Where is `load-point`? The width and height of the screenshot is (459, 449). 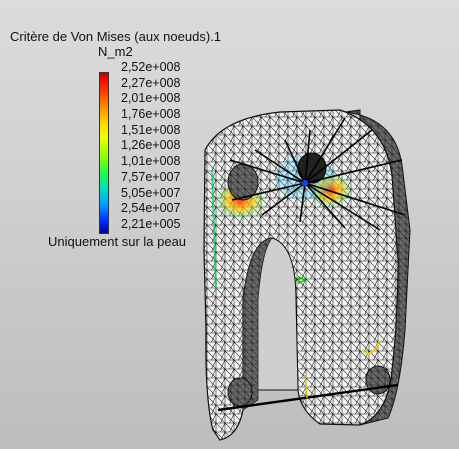
load-point is located at coordinates (305, 183).